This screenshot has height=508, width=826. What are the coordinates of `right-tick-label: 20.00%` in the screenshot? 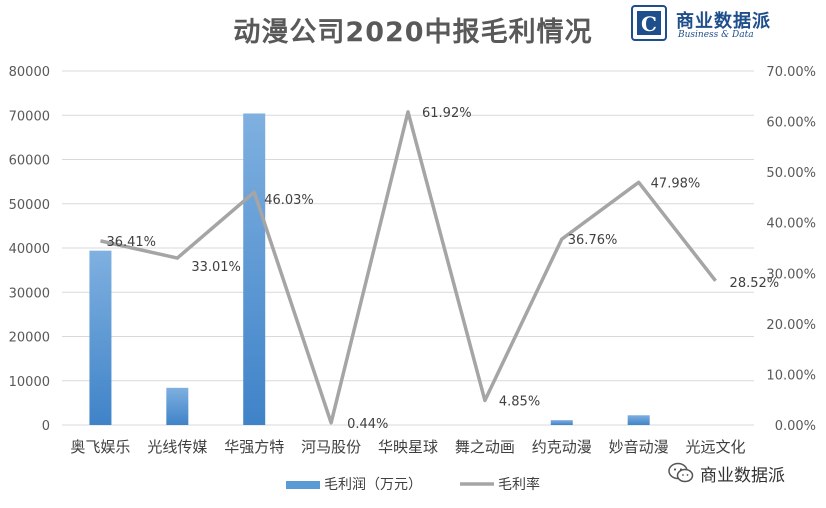 It's located at (791, 325).